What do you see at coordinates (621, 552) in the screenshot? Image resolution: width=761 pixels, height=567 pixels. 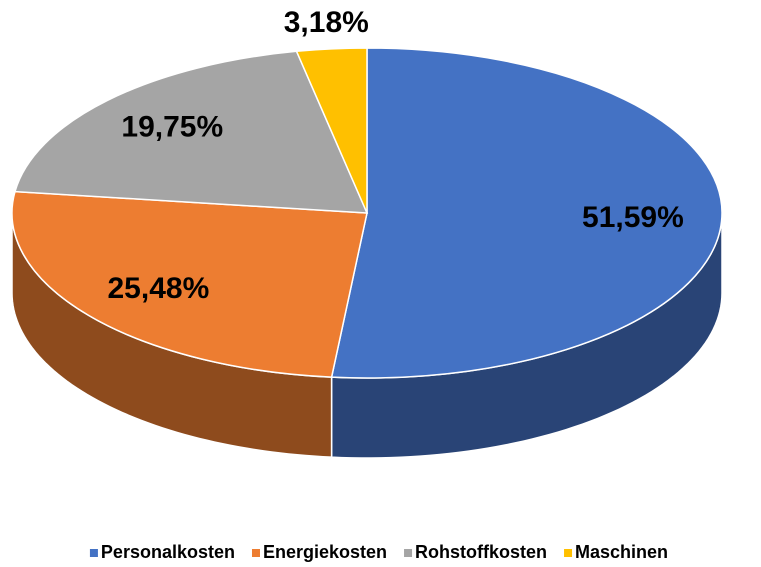 I see `legend-label: Maschinen` at bounding box center [621, 552].